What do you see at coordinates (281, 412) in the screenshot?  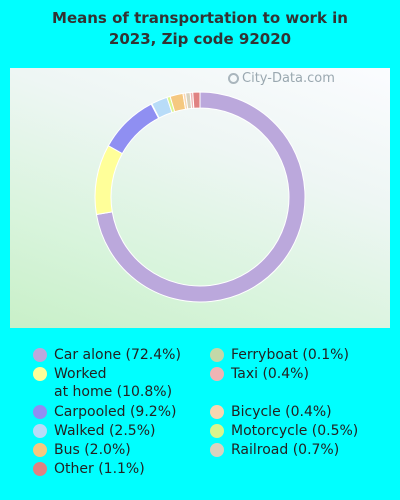 I see `legend-label-bicycle: Bicycle (0.4%)` at bounding box center [281, 412].